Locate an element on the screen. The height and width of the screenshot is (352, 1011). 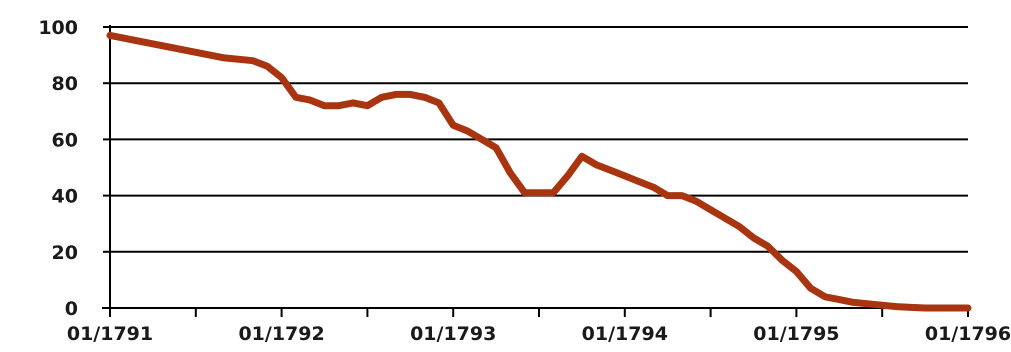
y-tick-label: 20 is located at coordinates (65, 253).